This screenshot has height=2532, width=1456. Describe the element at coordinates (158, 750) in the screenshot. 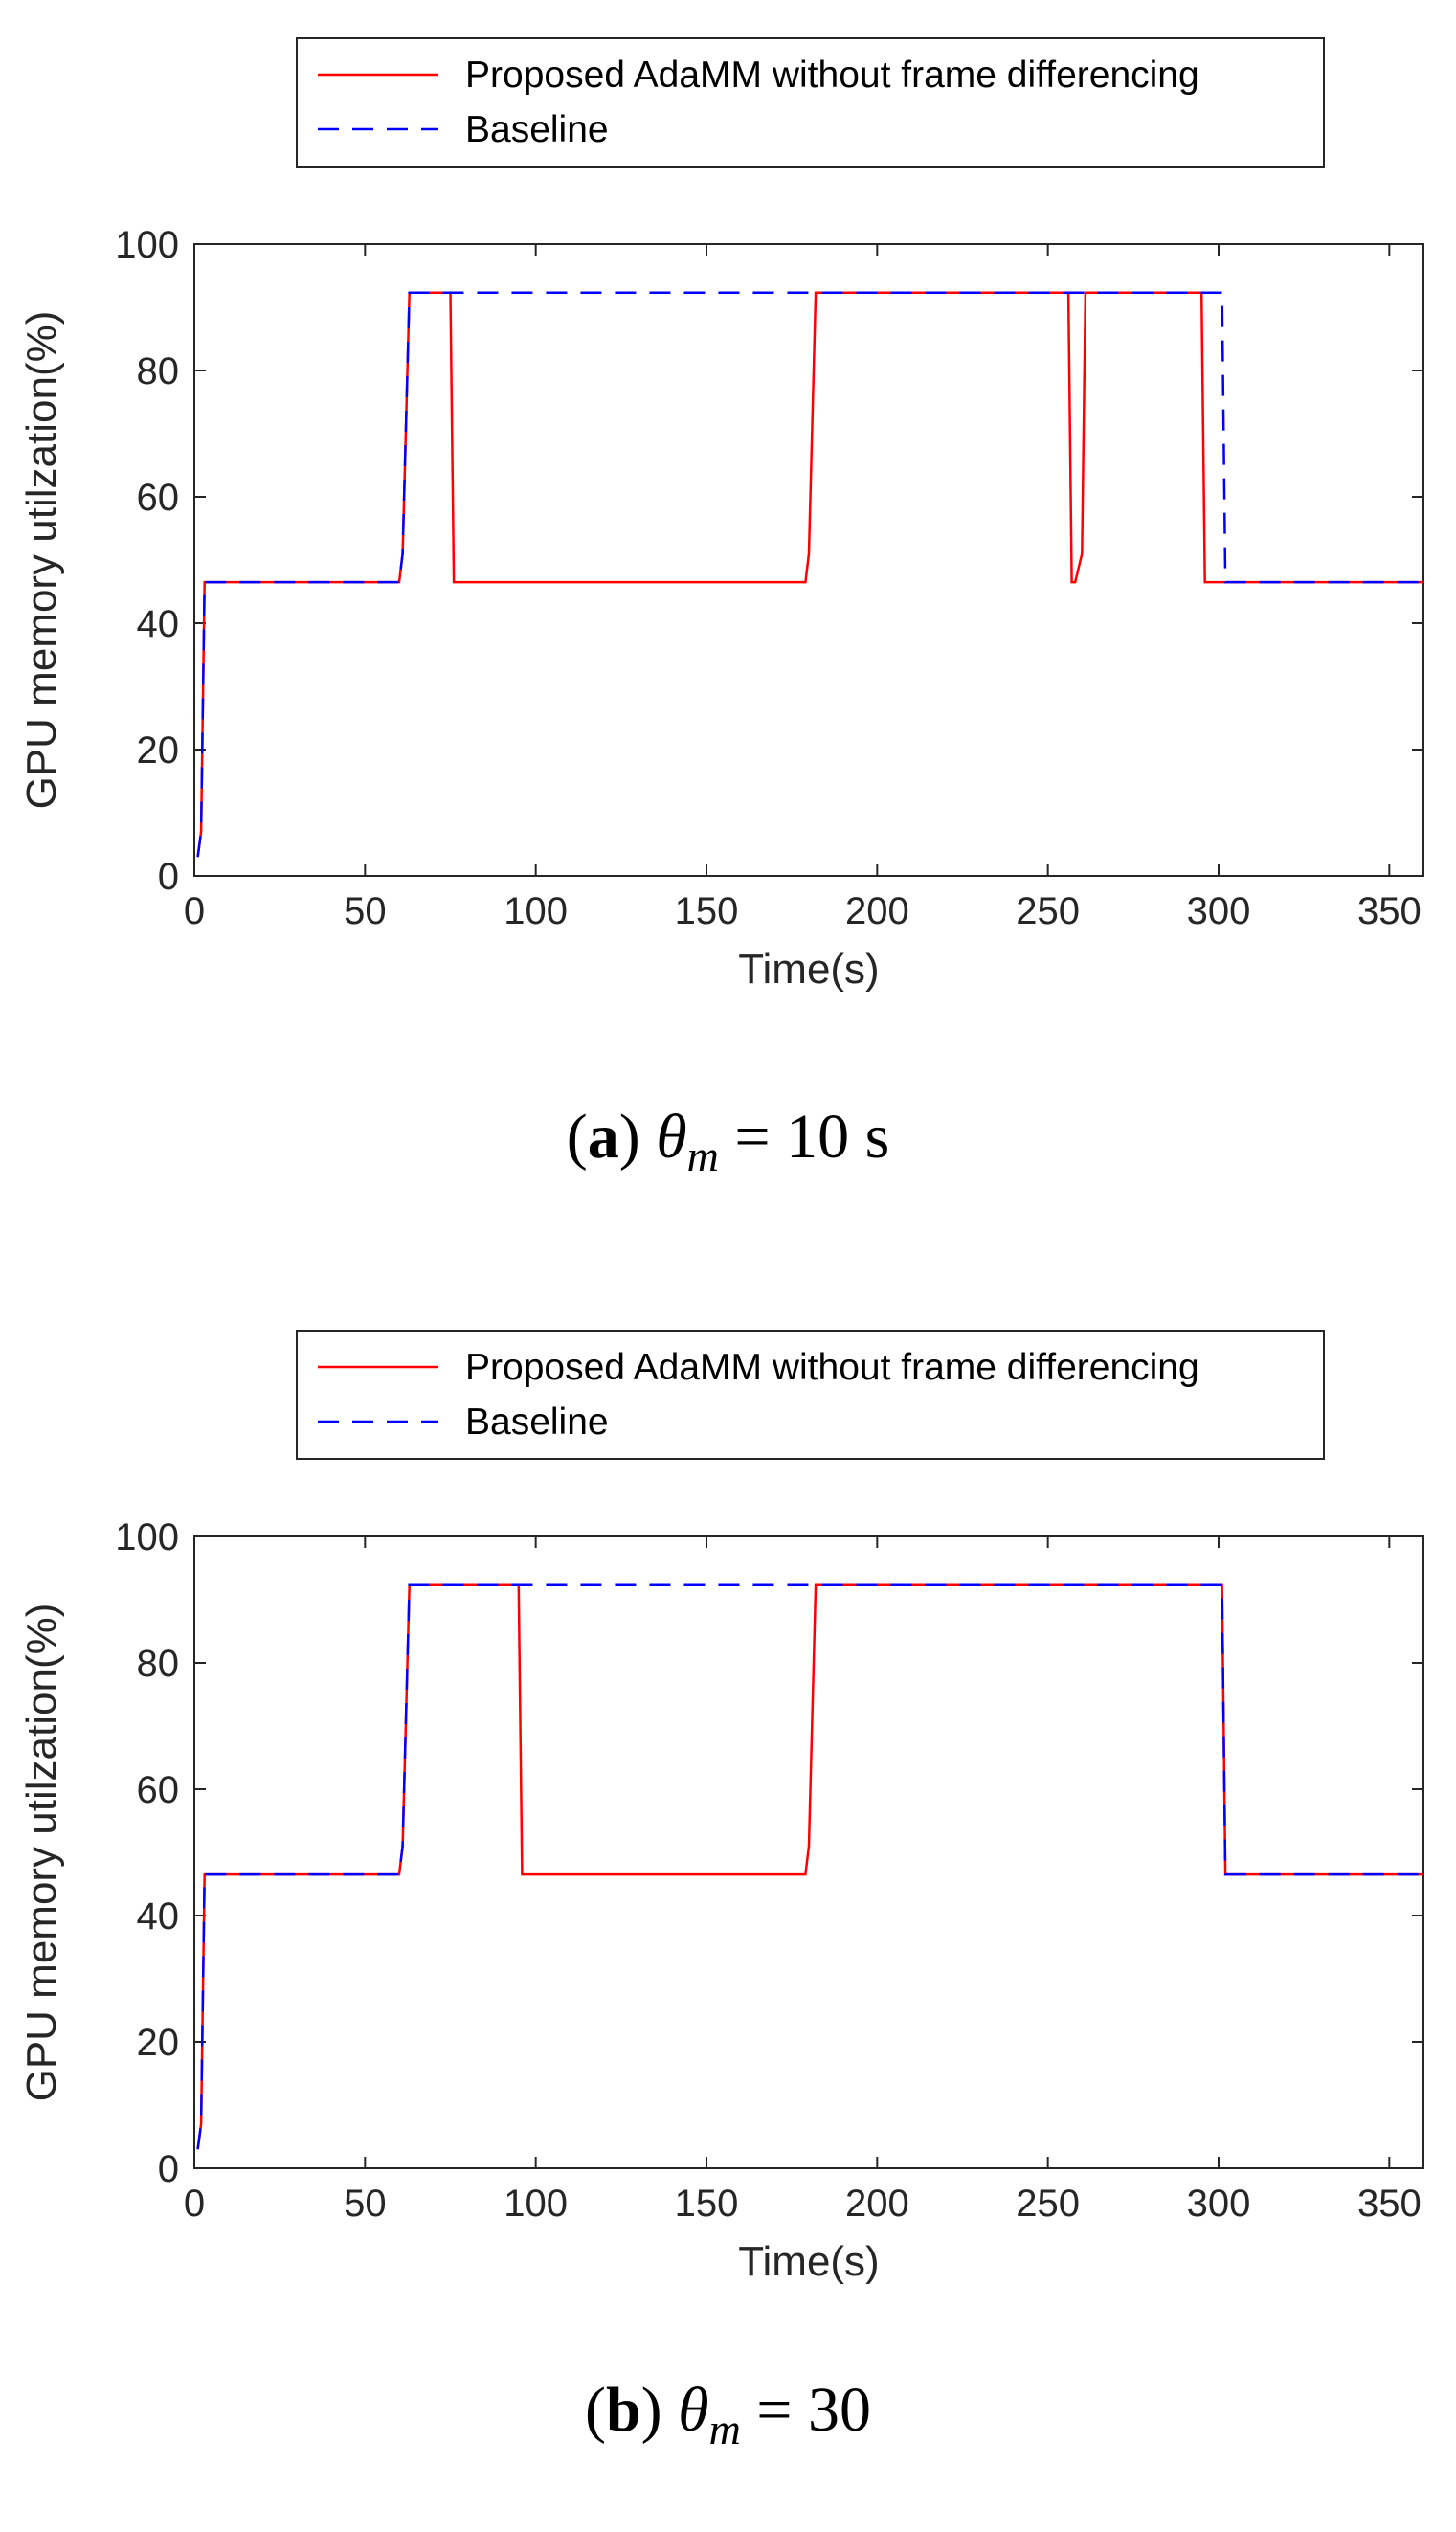

I see `chart-a-ytick-label: 20` at that location.